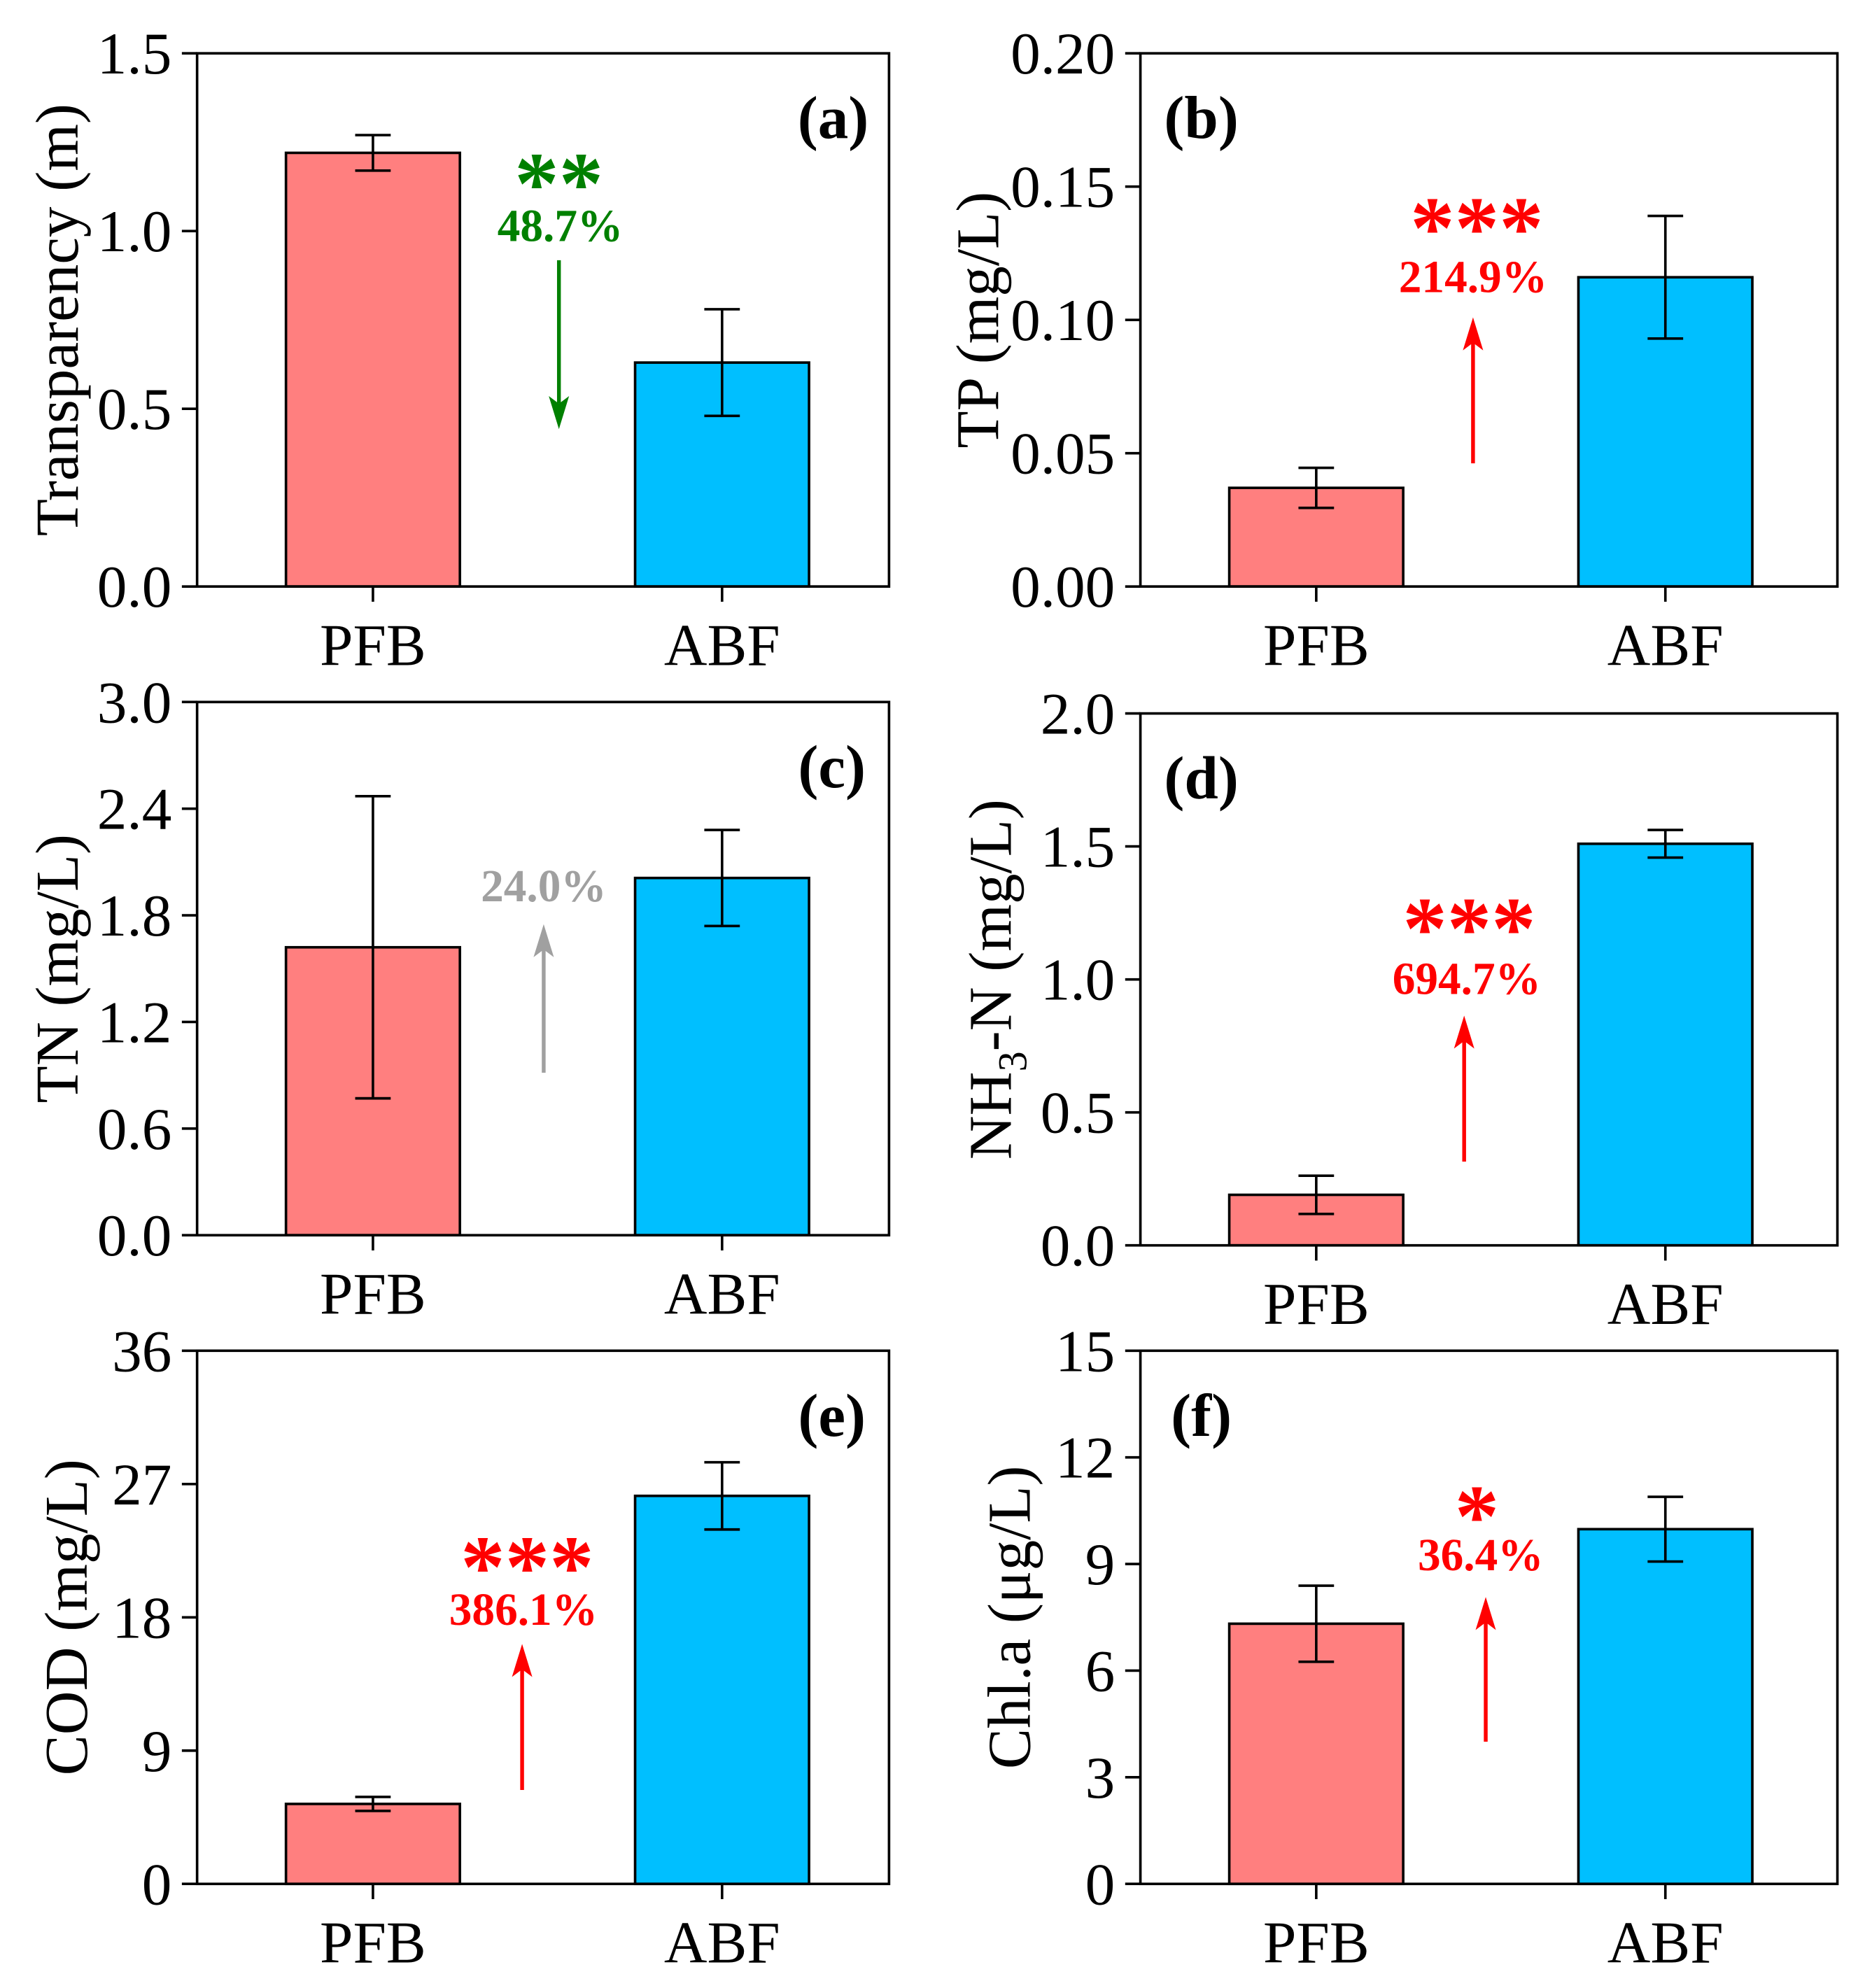 This screenshot has height=1988, width=1872. What do you see at coordinates (1467, 1021) in the screenshot?
I see `change-annotation: ***694.7%` at bounding box center [1467, 1021].